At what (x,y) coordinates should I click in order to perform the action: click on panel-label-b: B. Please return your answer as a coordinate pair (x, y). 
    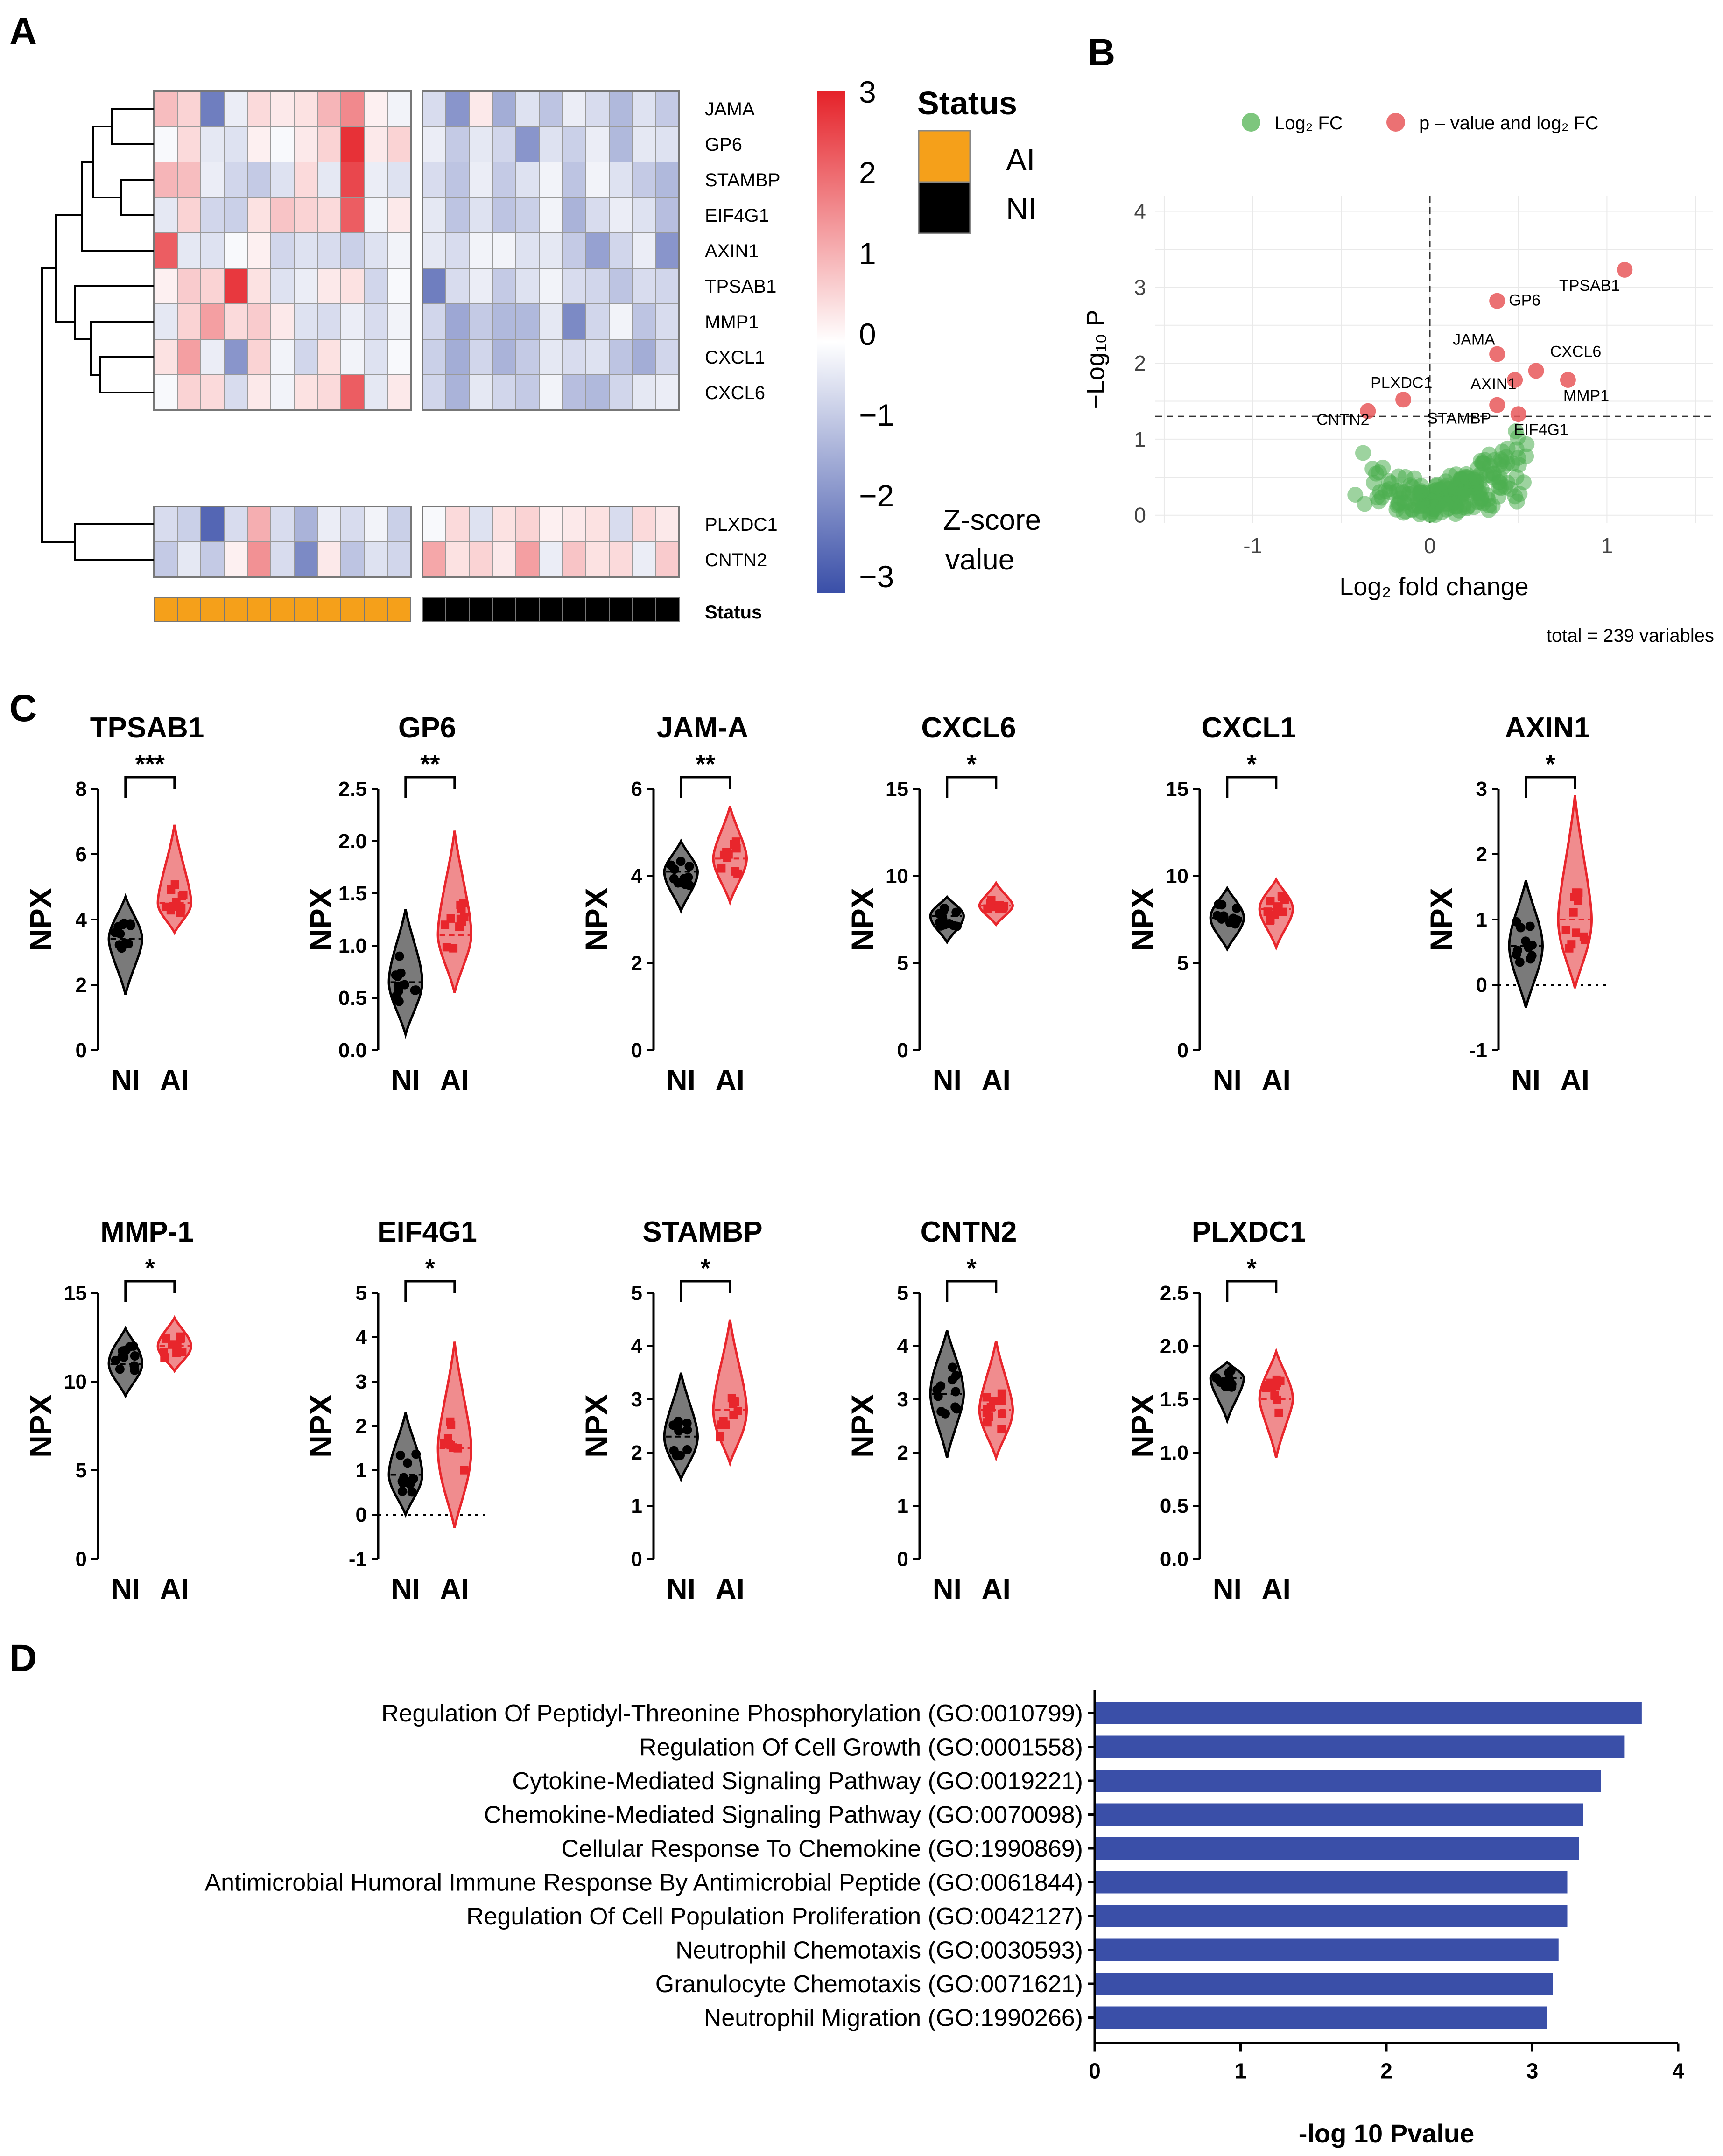
    Looking at the image, I should click on (1101, 53).